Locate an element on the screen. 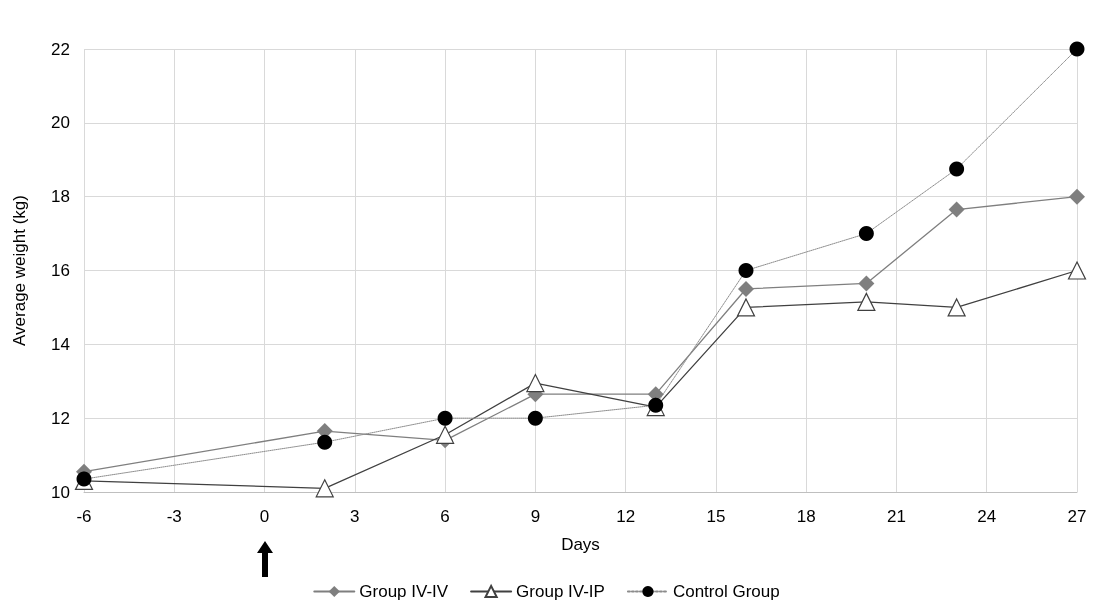 The height and width of the screenshot is (607, 1093). x-tick-label: -6 is located at coordinates (84, 516).